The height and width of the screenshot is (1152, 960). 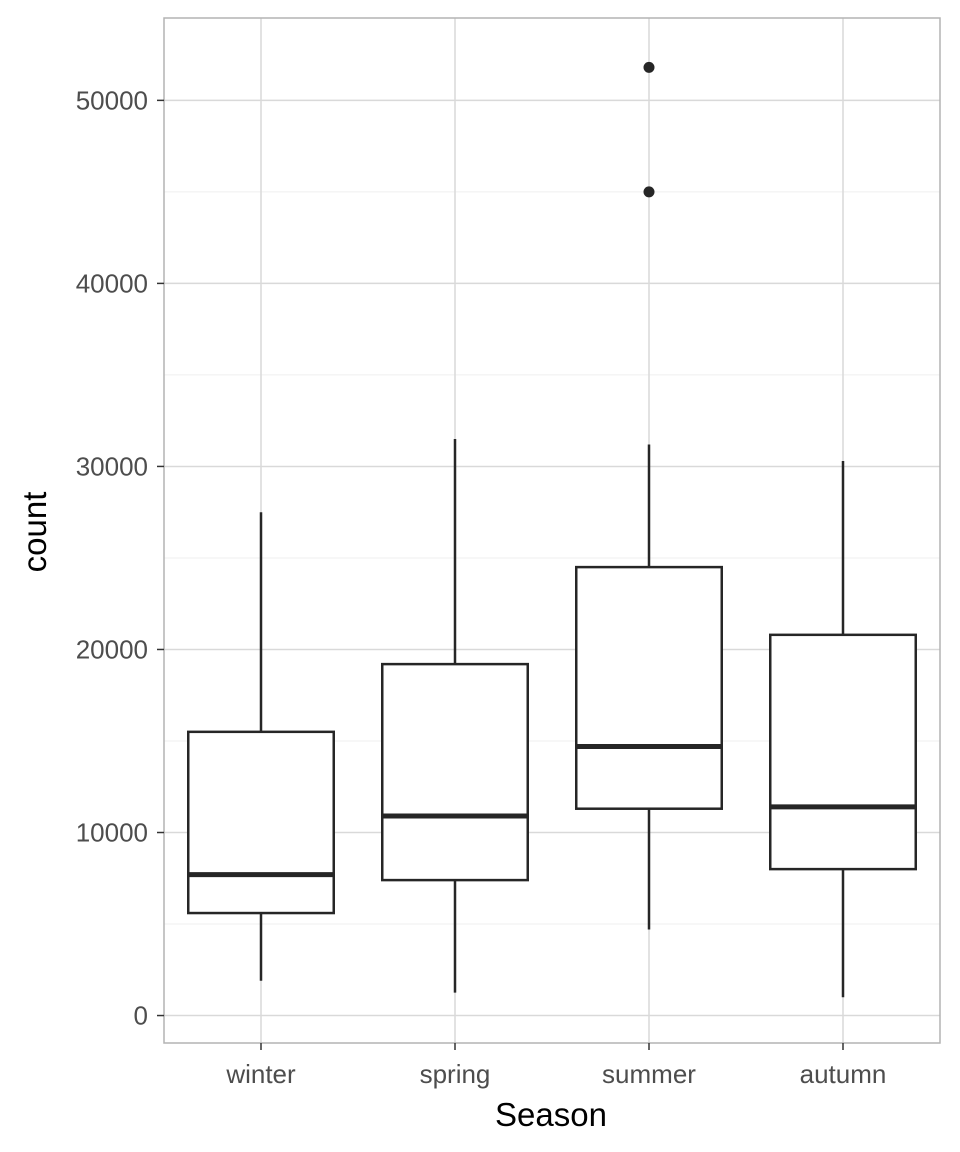 I want to click on y-tick-label: 40000, so click(x=112, y=283).